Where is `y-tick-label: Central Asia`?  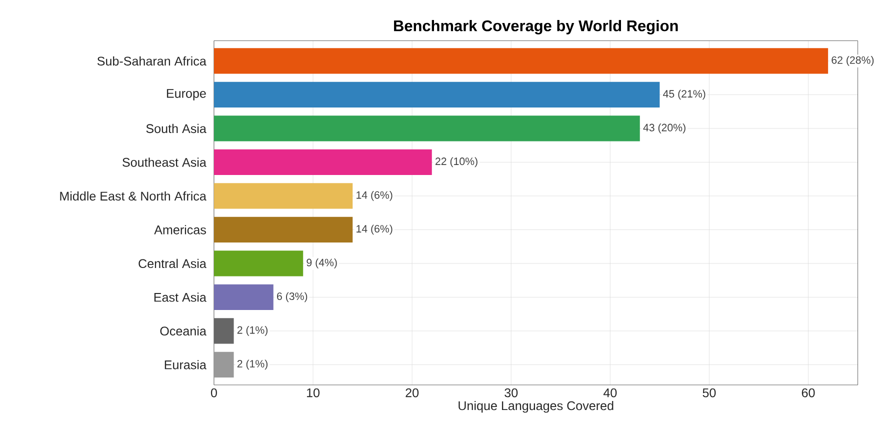 y-tick-label: Central Asia is located at coordinates (172, 263).